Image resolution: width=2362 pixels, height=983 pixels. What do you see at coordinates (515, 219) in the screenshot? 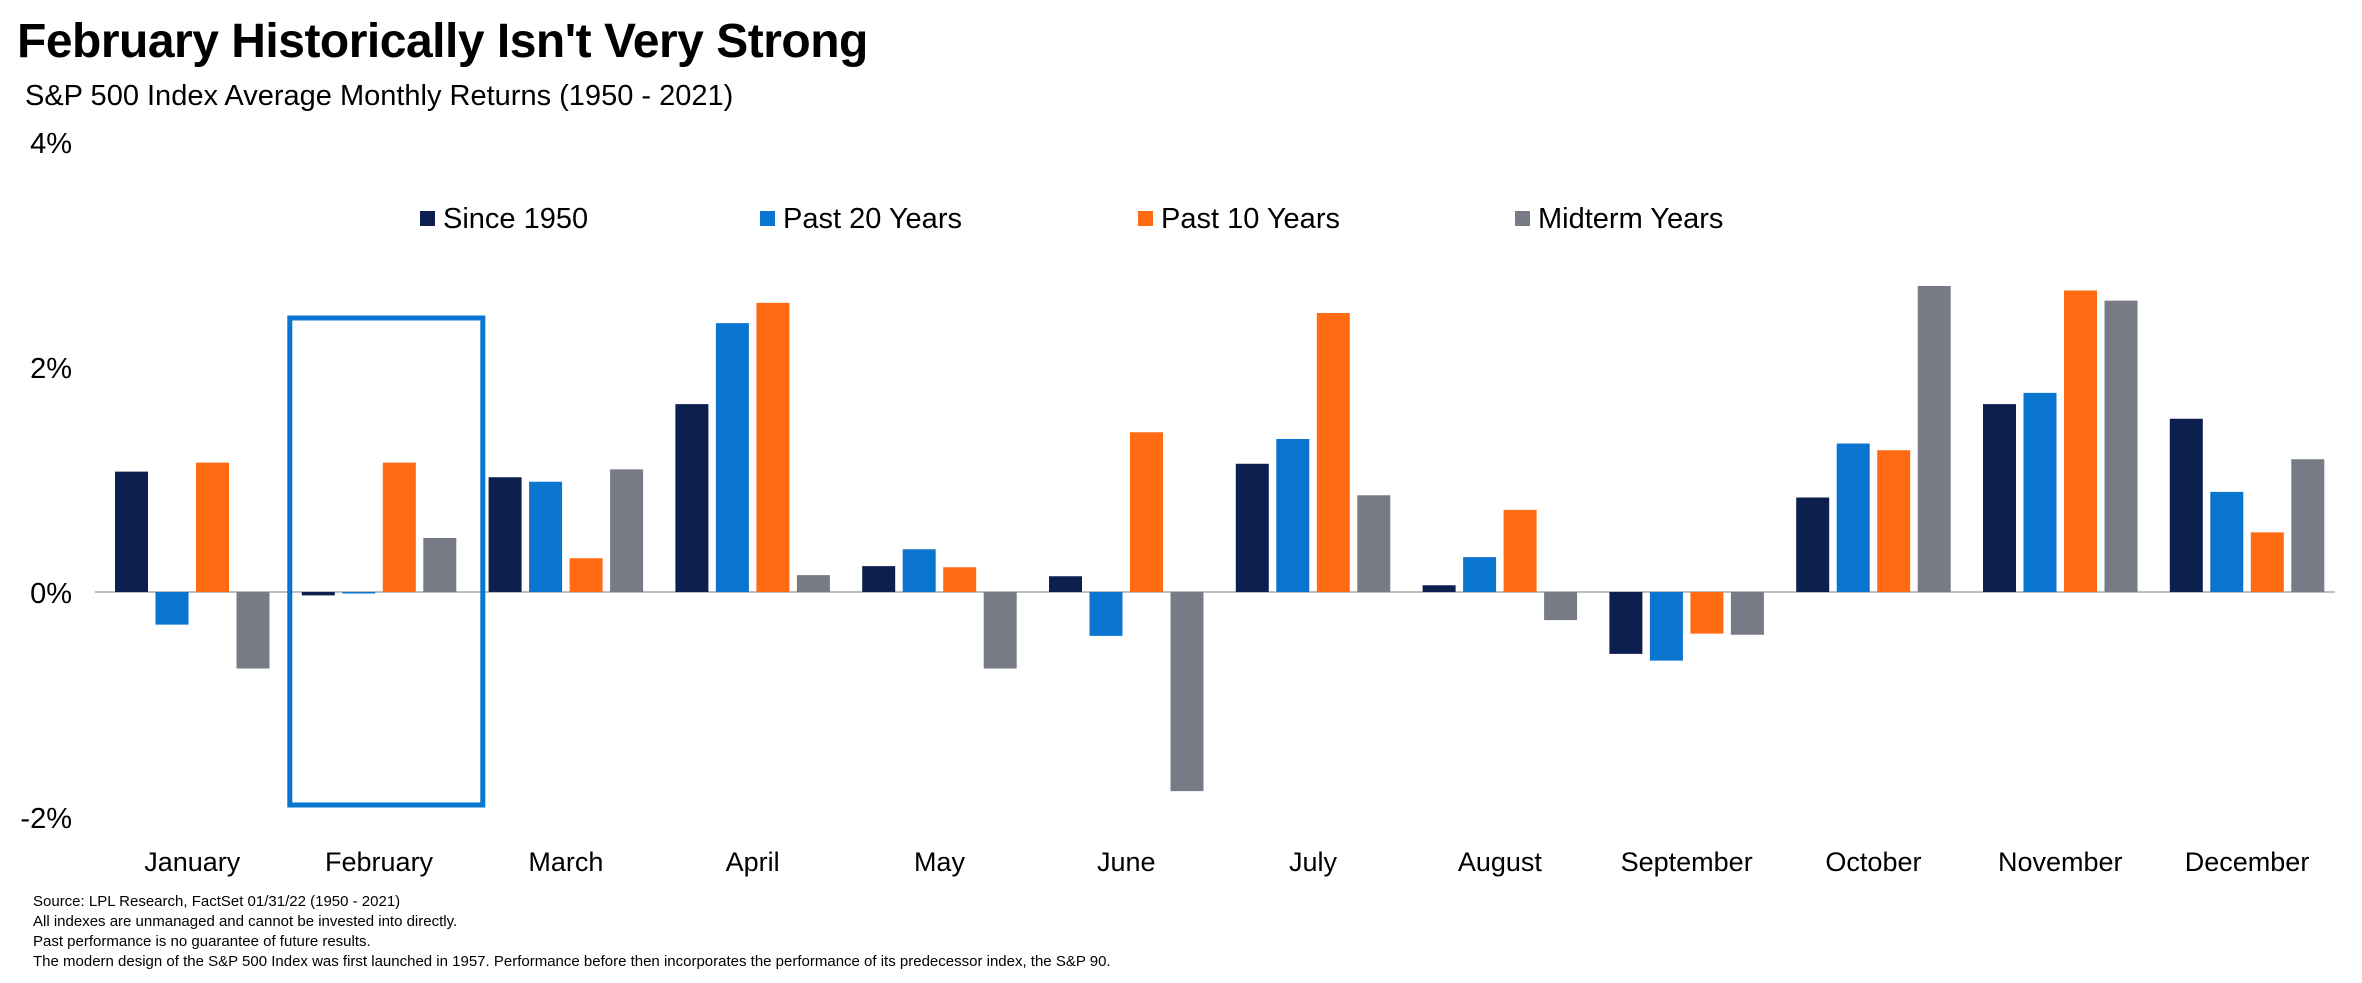
I see `legend-label: Since 1950` at bounding box center [515, 219].